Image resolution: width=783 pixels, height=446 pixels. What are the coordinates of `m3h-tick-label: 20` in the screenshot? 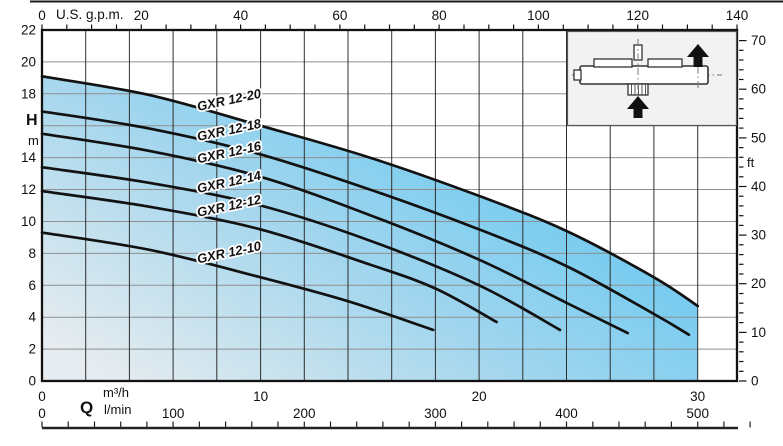 It's located at (479, 396).